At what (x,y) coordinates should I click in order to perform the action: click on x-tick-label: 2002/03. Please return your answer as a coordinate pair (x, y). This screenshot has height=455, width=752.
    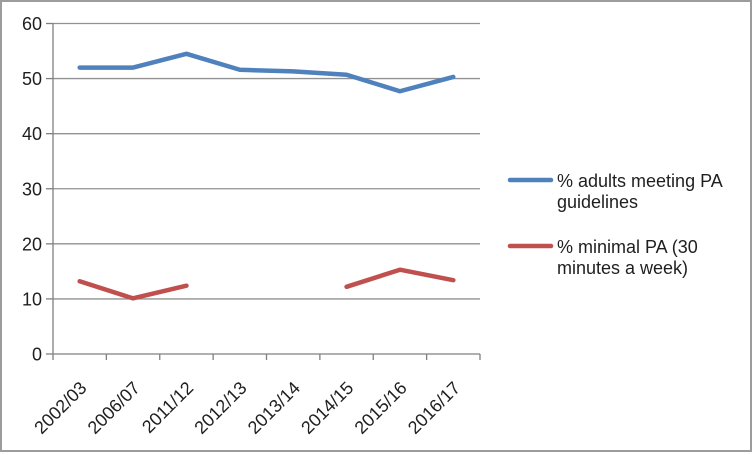
    Looking at the image, I should click on (60, 408).